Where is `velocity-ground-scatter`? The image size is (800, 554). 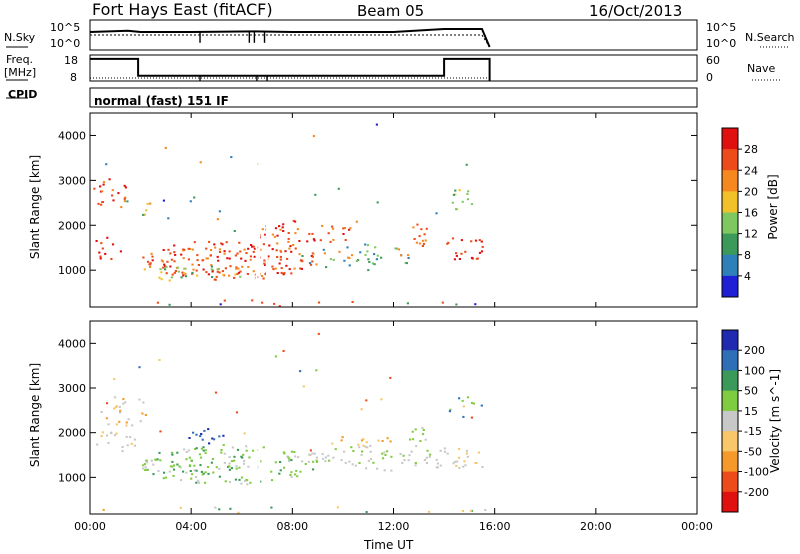 velocity-ground-scatter is located at coordinates (294, 510).